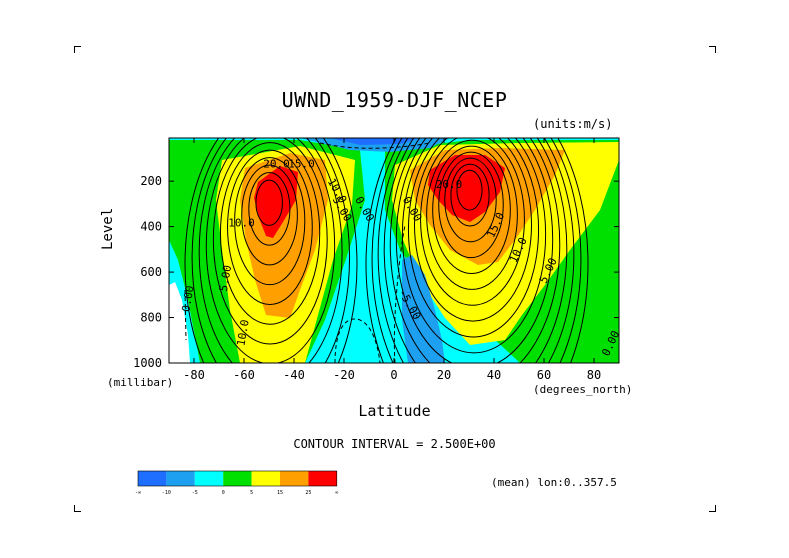 This screenshot has height=558, width=789. Describe the element at coordinates (223, 493) in the screenshot. I see `colorbar-tick-label: 0` at that location.